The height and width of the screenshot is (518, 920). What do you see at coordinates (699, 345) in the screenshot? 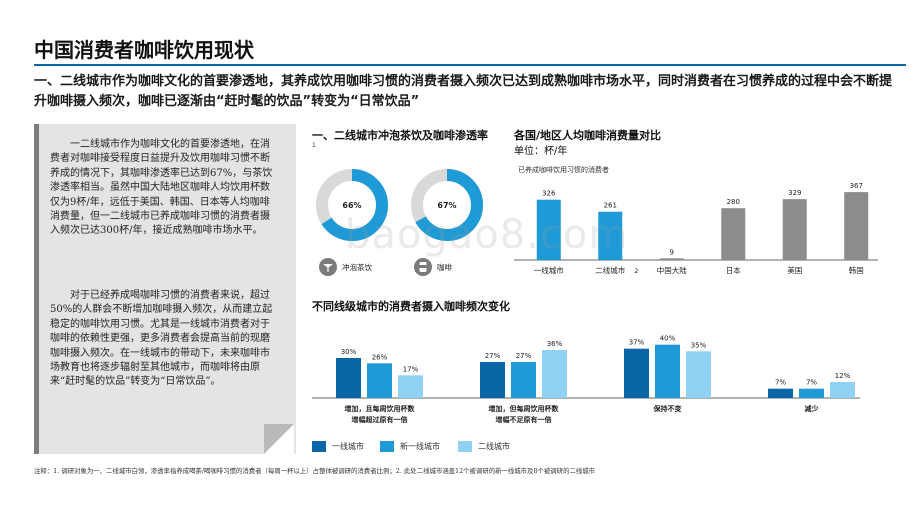
I see `frequency-value-label: 35%` at bounding box center [699, 345].